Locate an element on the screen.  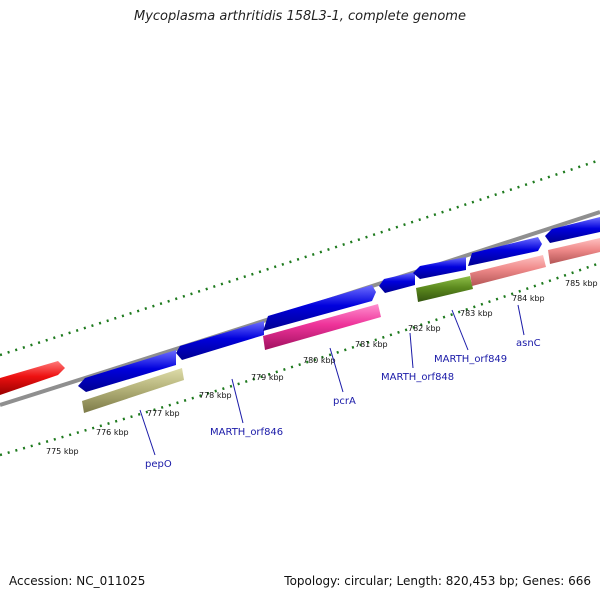
kbp-label: 776 kbp is located at coordinates (112, 432).